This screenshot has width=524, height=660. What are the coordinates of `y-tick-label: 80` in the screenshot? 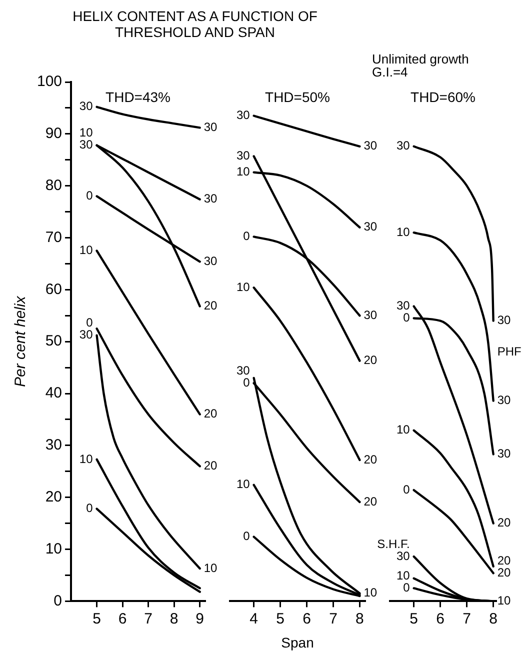 It's located at (53, 185).